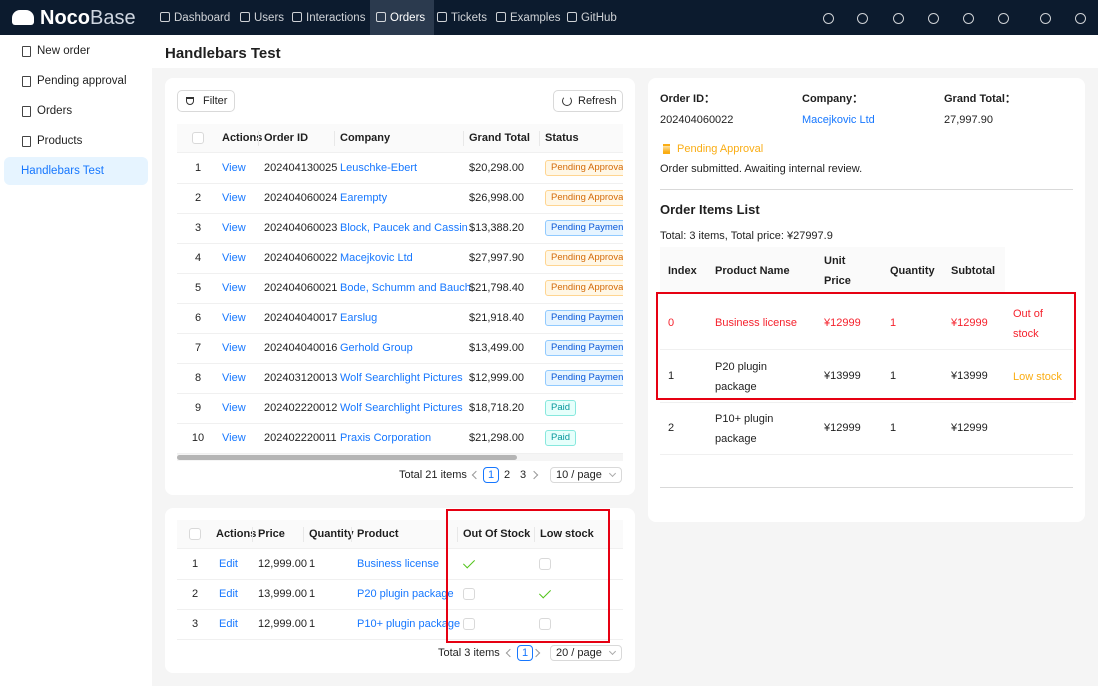  Describe the element at coordinates (282, 564) in the screenshot. I see `price: 12,999.00` at that location.